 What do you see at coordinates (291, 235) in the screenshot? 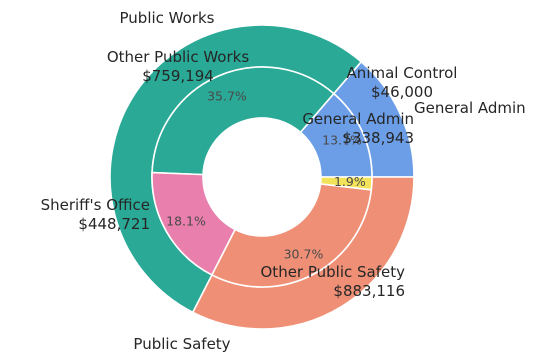
I see `inner-slice-other-public-works` at bounding box center [291, 235].